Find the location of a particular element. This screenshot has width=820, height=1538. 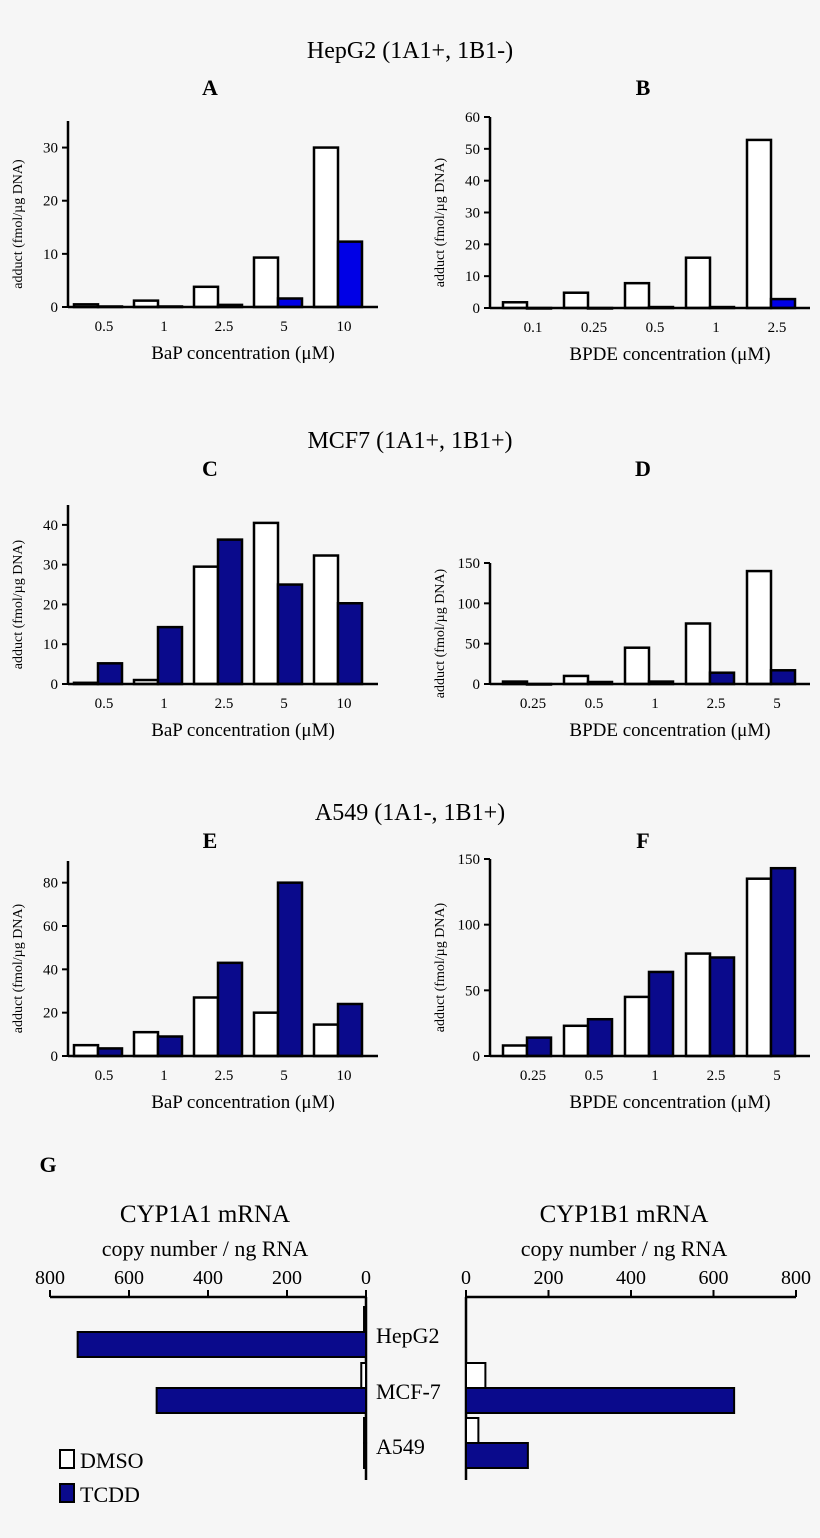

panel-label-e: E is located at coordinates (210, 840).